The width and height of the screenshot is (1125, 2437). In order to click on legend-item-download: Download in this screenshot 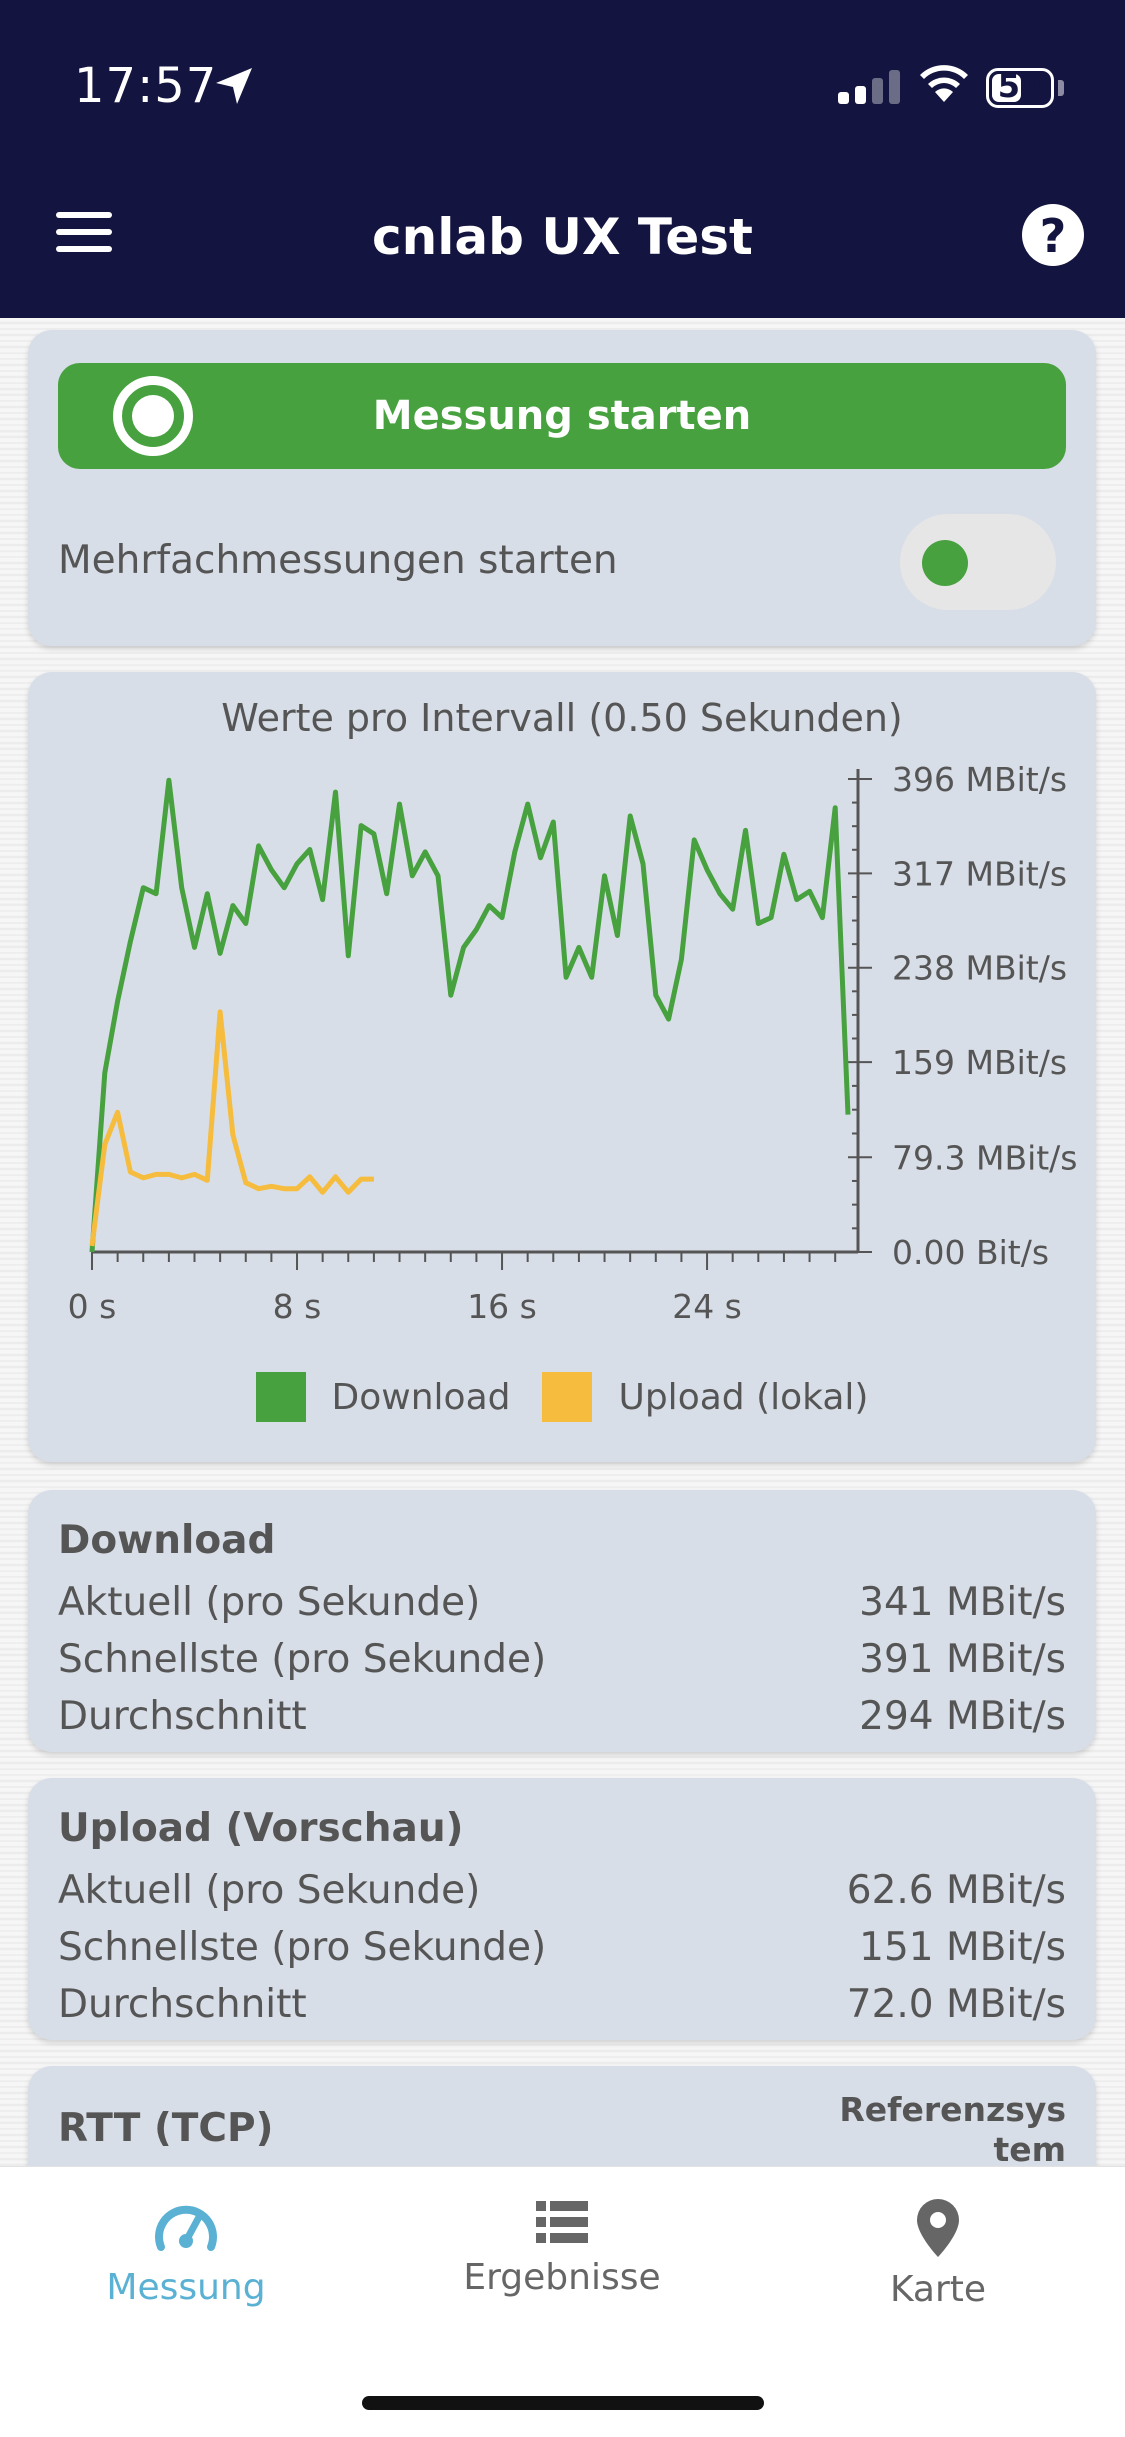, I will do `click(383, 1397)`.